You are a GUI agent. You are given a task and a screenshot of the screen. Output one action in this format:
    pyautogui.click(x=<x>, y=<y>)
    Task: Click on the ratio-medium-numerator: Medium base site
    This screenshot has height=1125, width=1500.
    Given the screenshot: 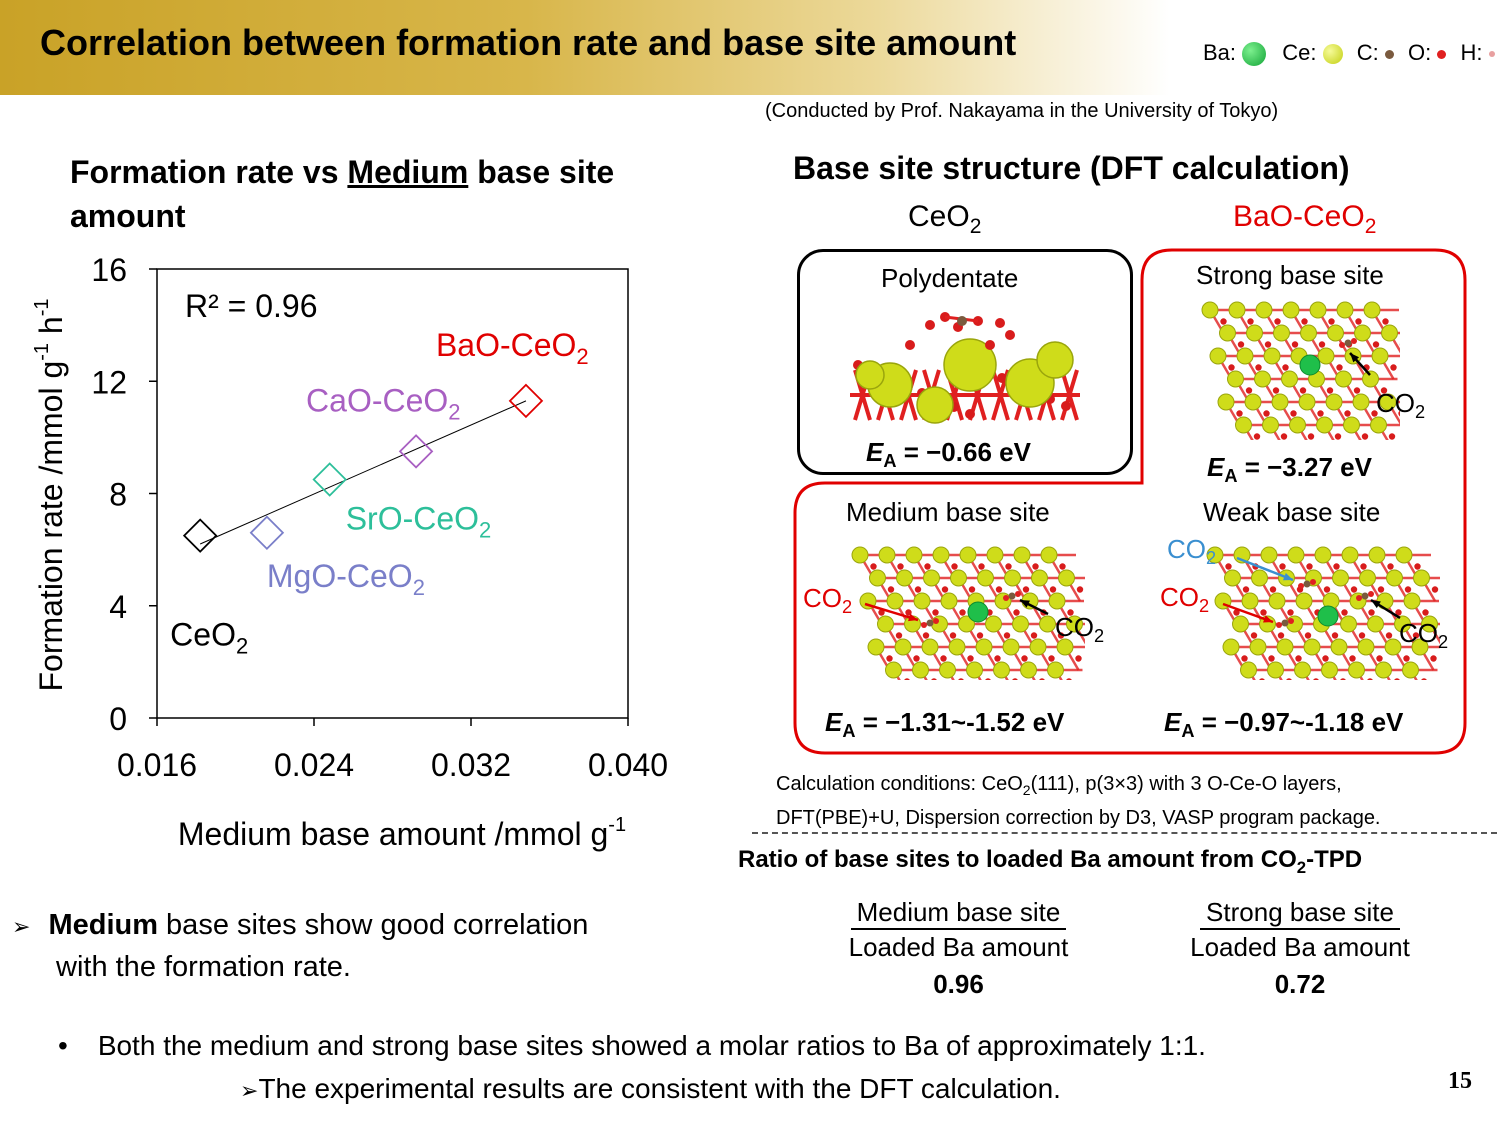 What is the action you would take?
    pyautogui.click(x=958, y=913)
    